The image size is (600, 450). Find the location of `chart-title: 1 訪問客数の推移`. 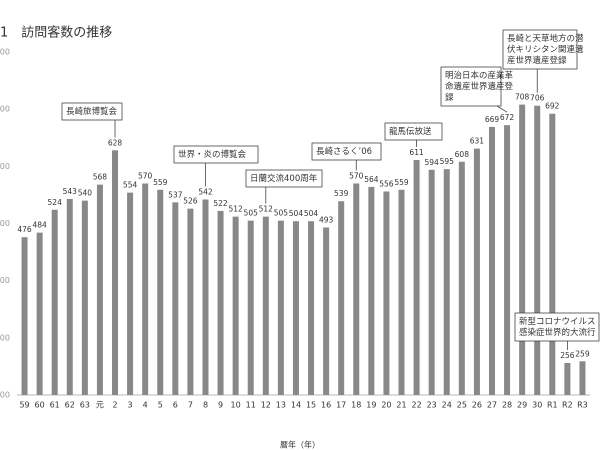

chart-title: 1 訪問客数の推移 is located at coordinates (56, 33).